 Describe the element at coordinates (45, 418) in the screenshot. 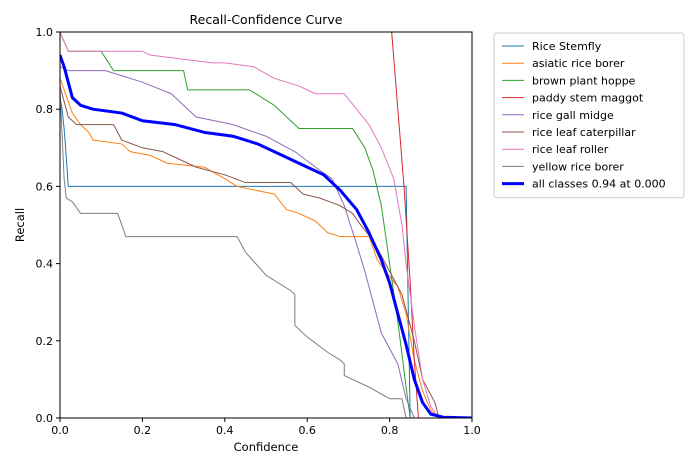

I see `y-tick-label: 0.0` at that location.